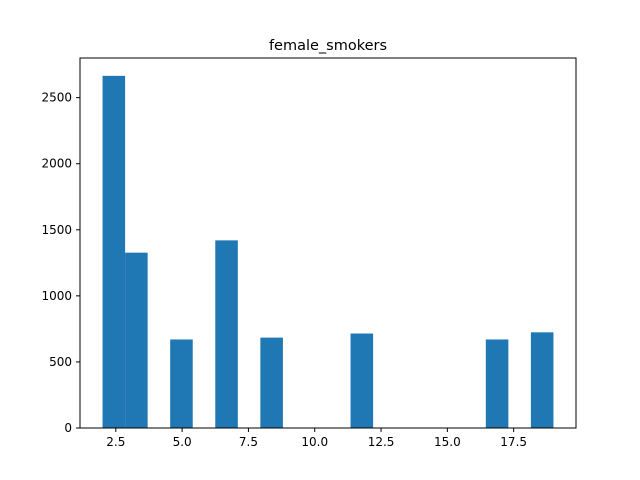 The image size is (640, 480). What do you see at coordinates (447, 442) in the screenshot?
I see `x-tick-label: 15.0` at bounding box center [447, 442].